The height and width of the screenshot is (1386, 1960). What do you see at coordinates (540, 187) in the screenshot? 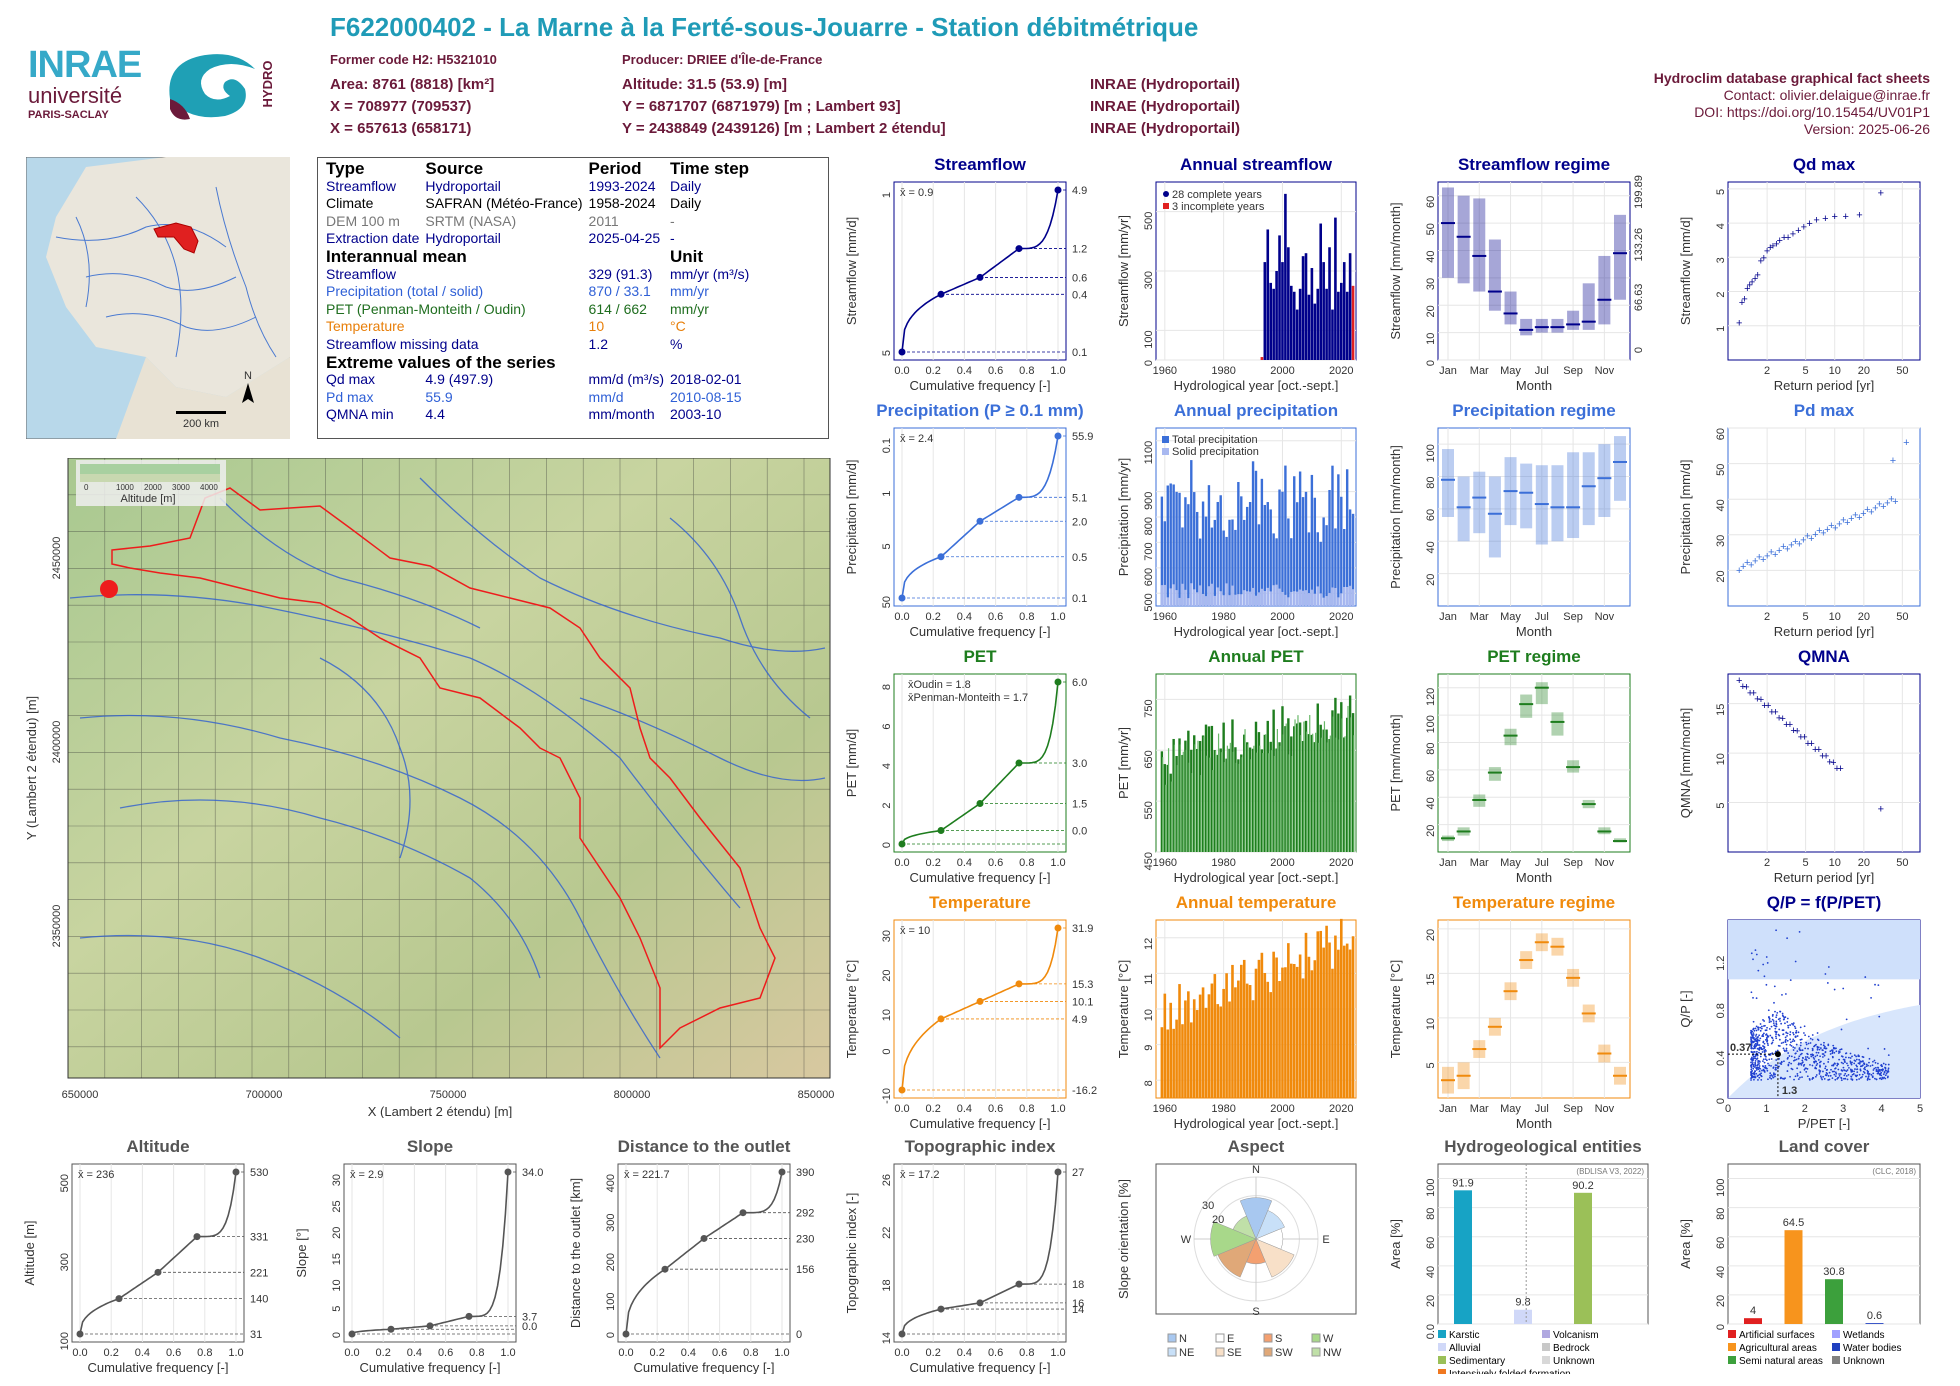
I see `info-row: Streamflow Hydroportail 1993-2024 Daily` at bounding box center [540, 187].